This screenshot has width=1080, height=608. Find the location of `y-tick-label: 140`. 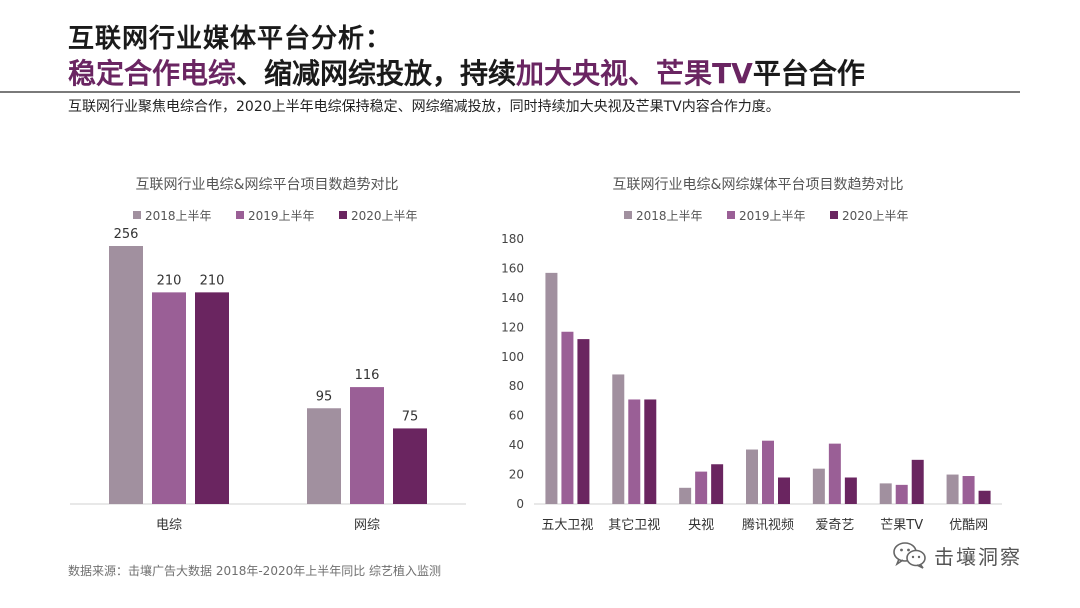

y-tick-label: 140 is located at coordinates (512, 298).